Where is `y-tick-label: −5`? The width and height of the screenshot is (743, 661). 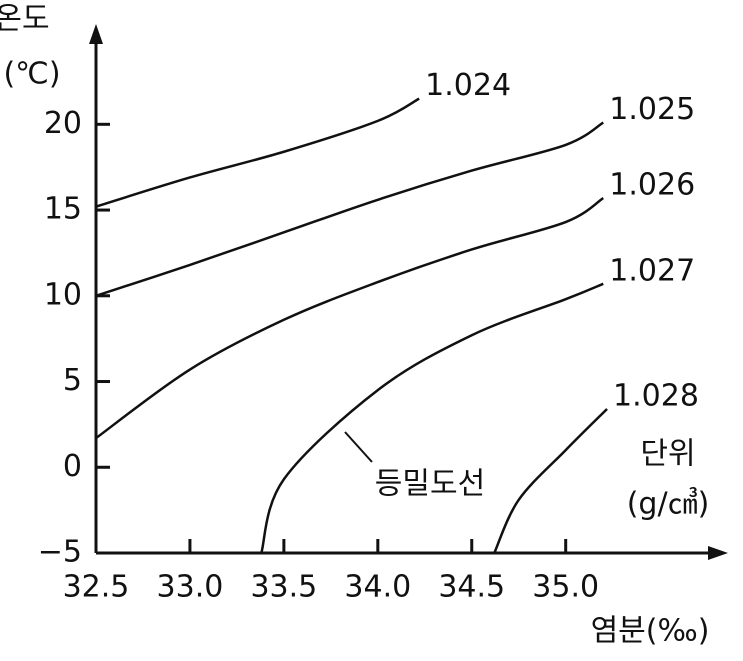
y-tick-label: −5 is located at coordinates (60, 552).